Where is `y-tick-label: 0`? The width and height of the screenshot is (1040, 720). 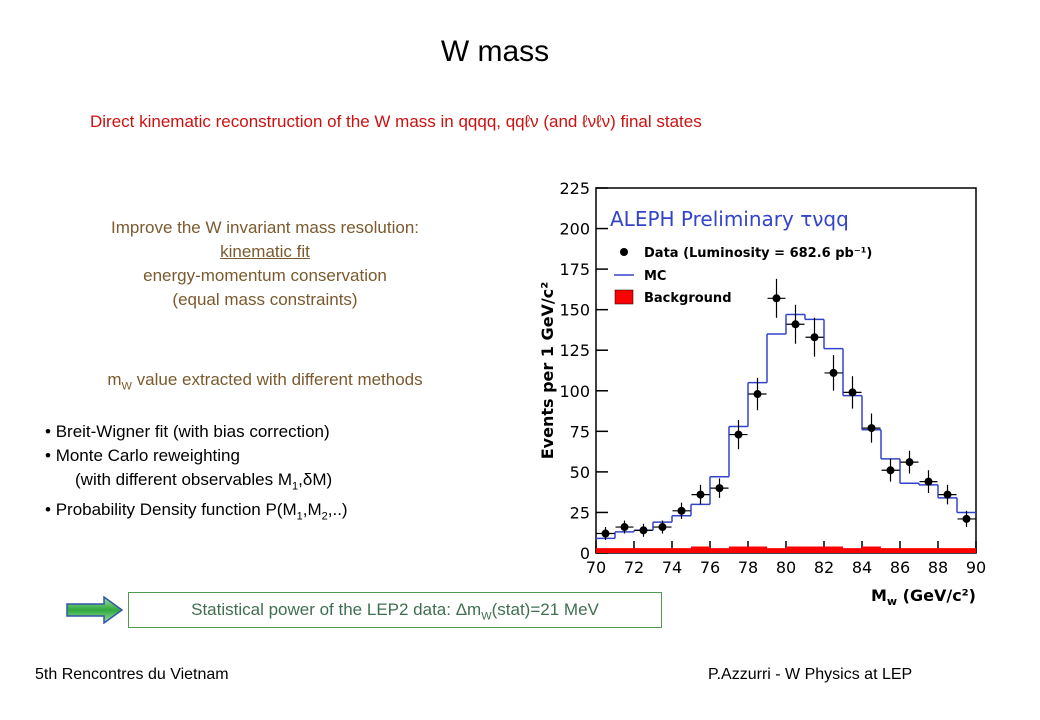
y-tick-label: 0 is located at coordinates (585, 553).